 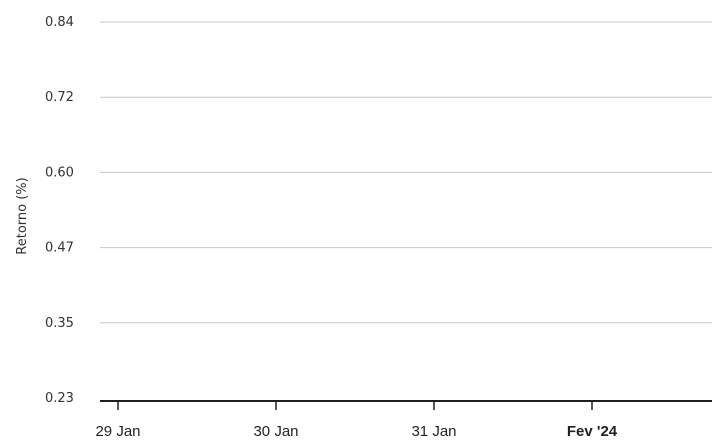 I want to click on y-tick-label: 0.35, so click(x=59, y=323).